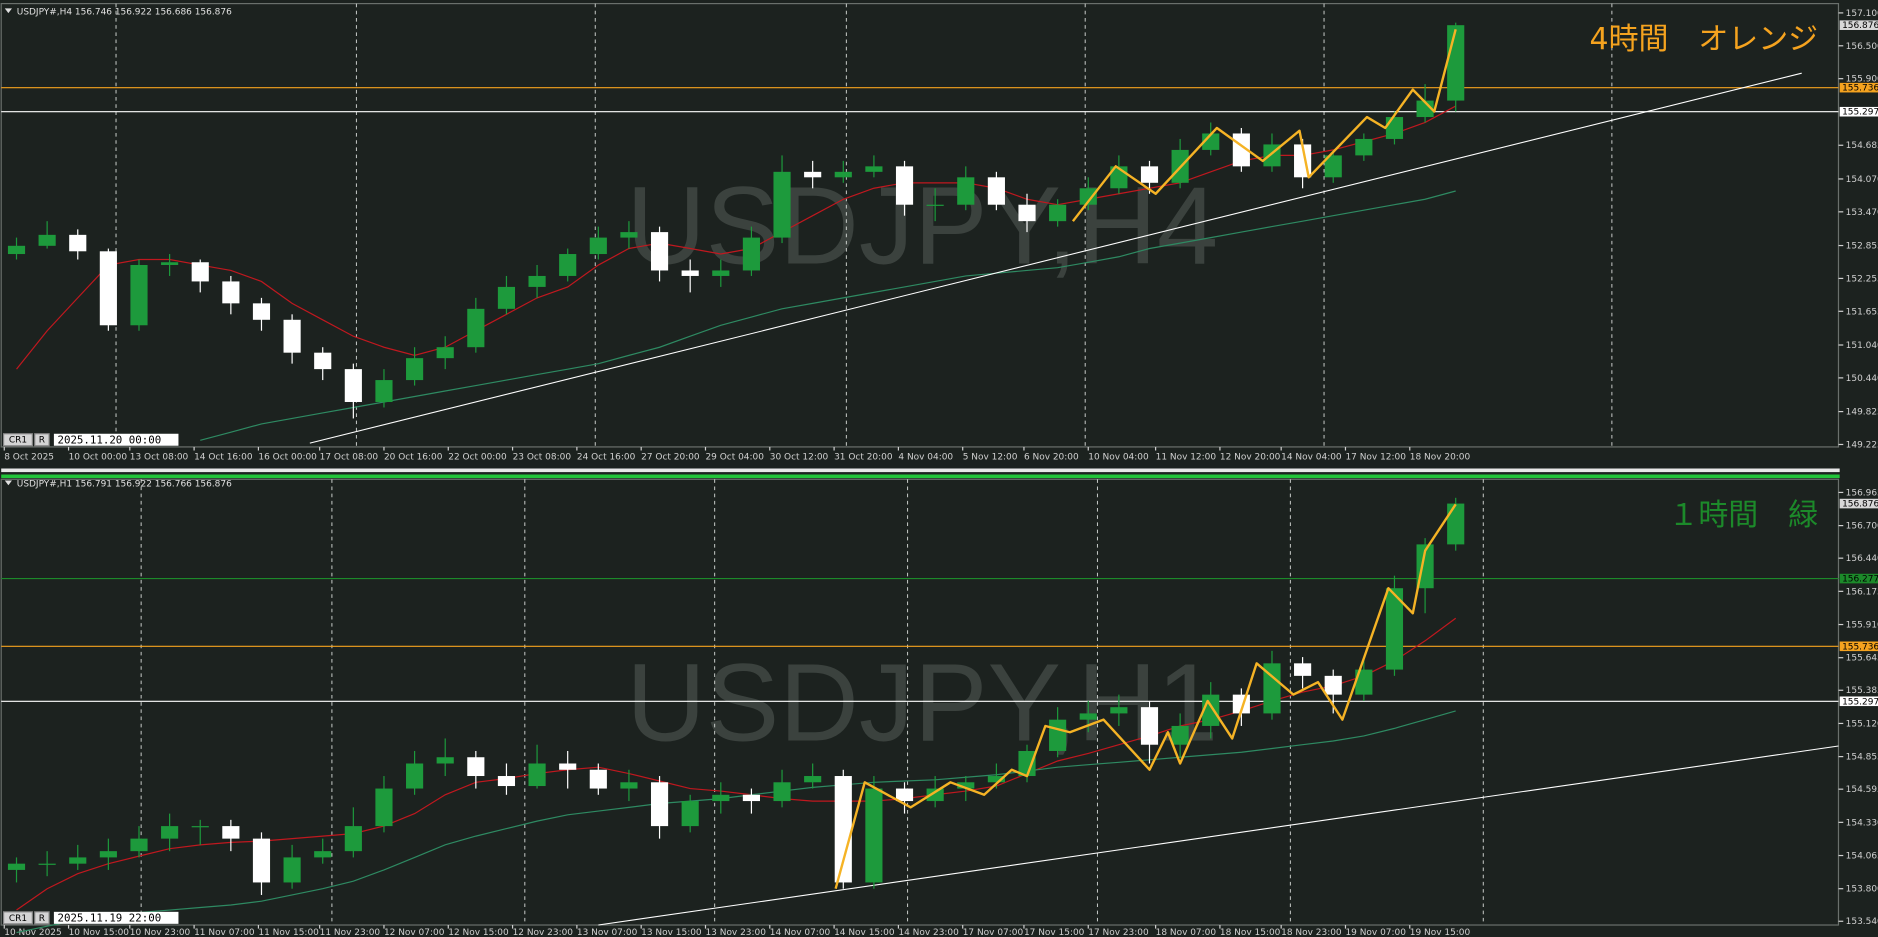 This screenshot has width=1878, height=937. Describe the element at coordinates (1858, 503) in the screenshot. I see `last-price-tag` at that location.